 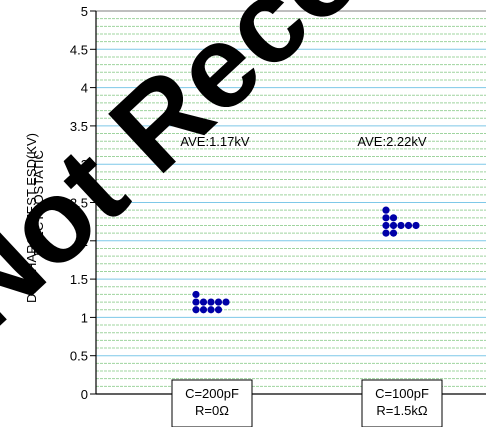 I want to click on y-tick-labels: 0 0.5 1 1.5 2 2.5 3 3.5 4 4.5 5, so click(x=79, y=203).